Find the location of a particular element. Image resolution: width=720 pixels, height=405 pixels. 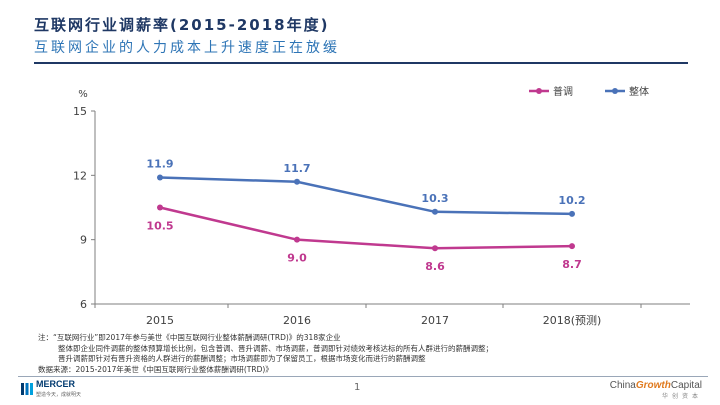

mercer-tagline: 塑造今天，成就明天 is located at coordinates (59, 395).